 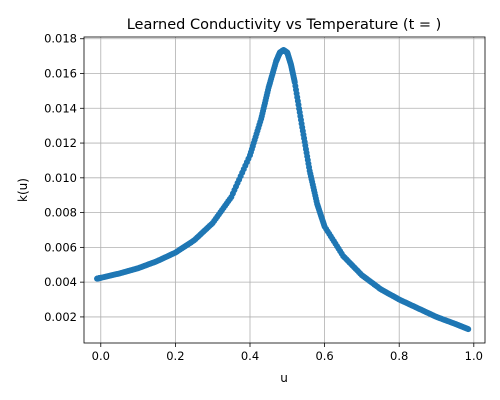 I want to click on y-tick-label: 0.008, so click(x=60, y=213).